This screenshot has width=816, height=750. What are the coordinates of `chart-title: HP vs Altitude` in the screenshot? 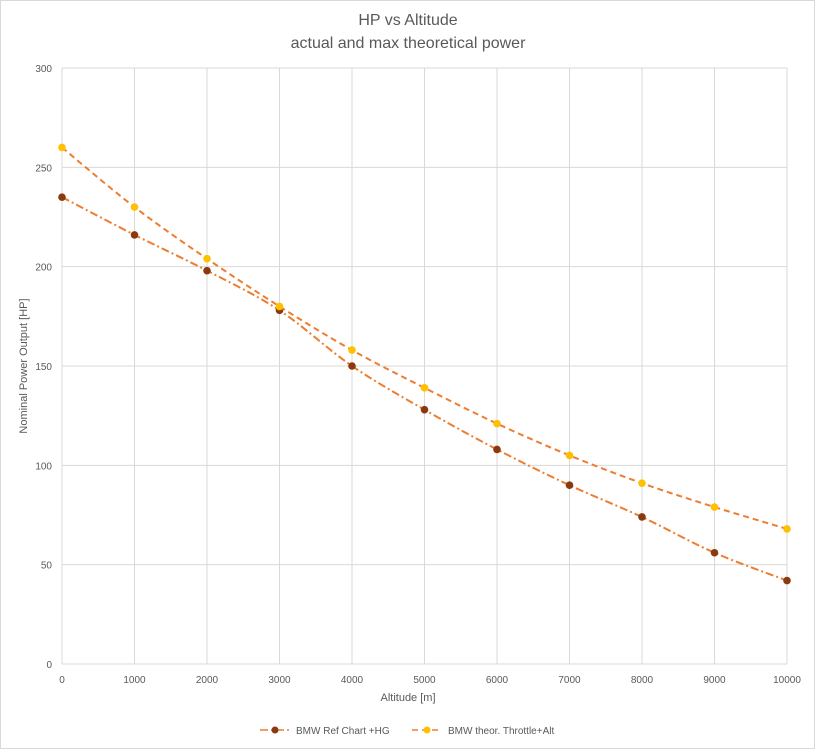 It's located at (407, 20).